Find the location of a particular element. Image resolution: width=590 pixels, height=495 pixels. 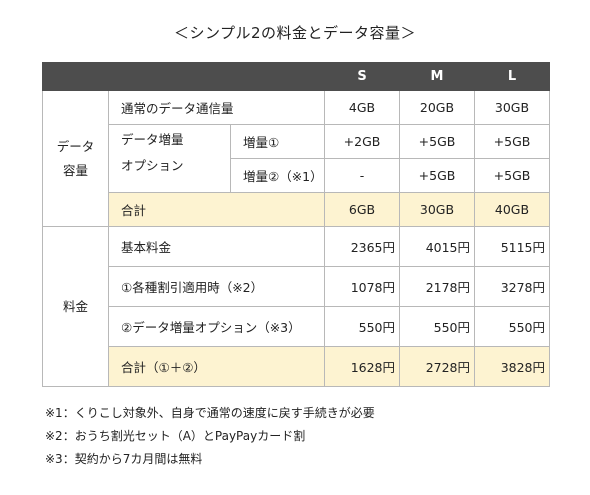

row-label-boost1: 増量① is located at coordinates (277, 141).